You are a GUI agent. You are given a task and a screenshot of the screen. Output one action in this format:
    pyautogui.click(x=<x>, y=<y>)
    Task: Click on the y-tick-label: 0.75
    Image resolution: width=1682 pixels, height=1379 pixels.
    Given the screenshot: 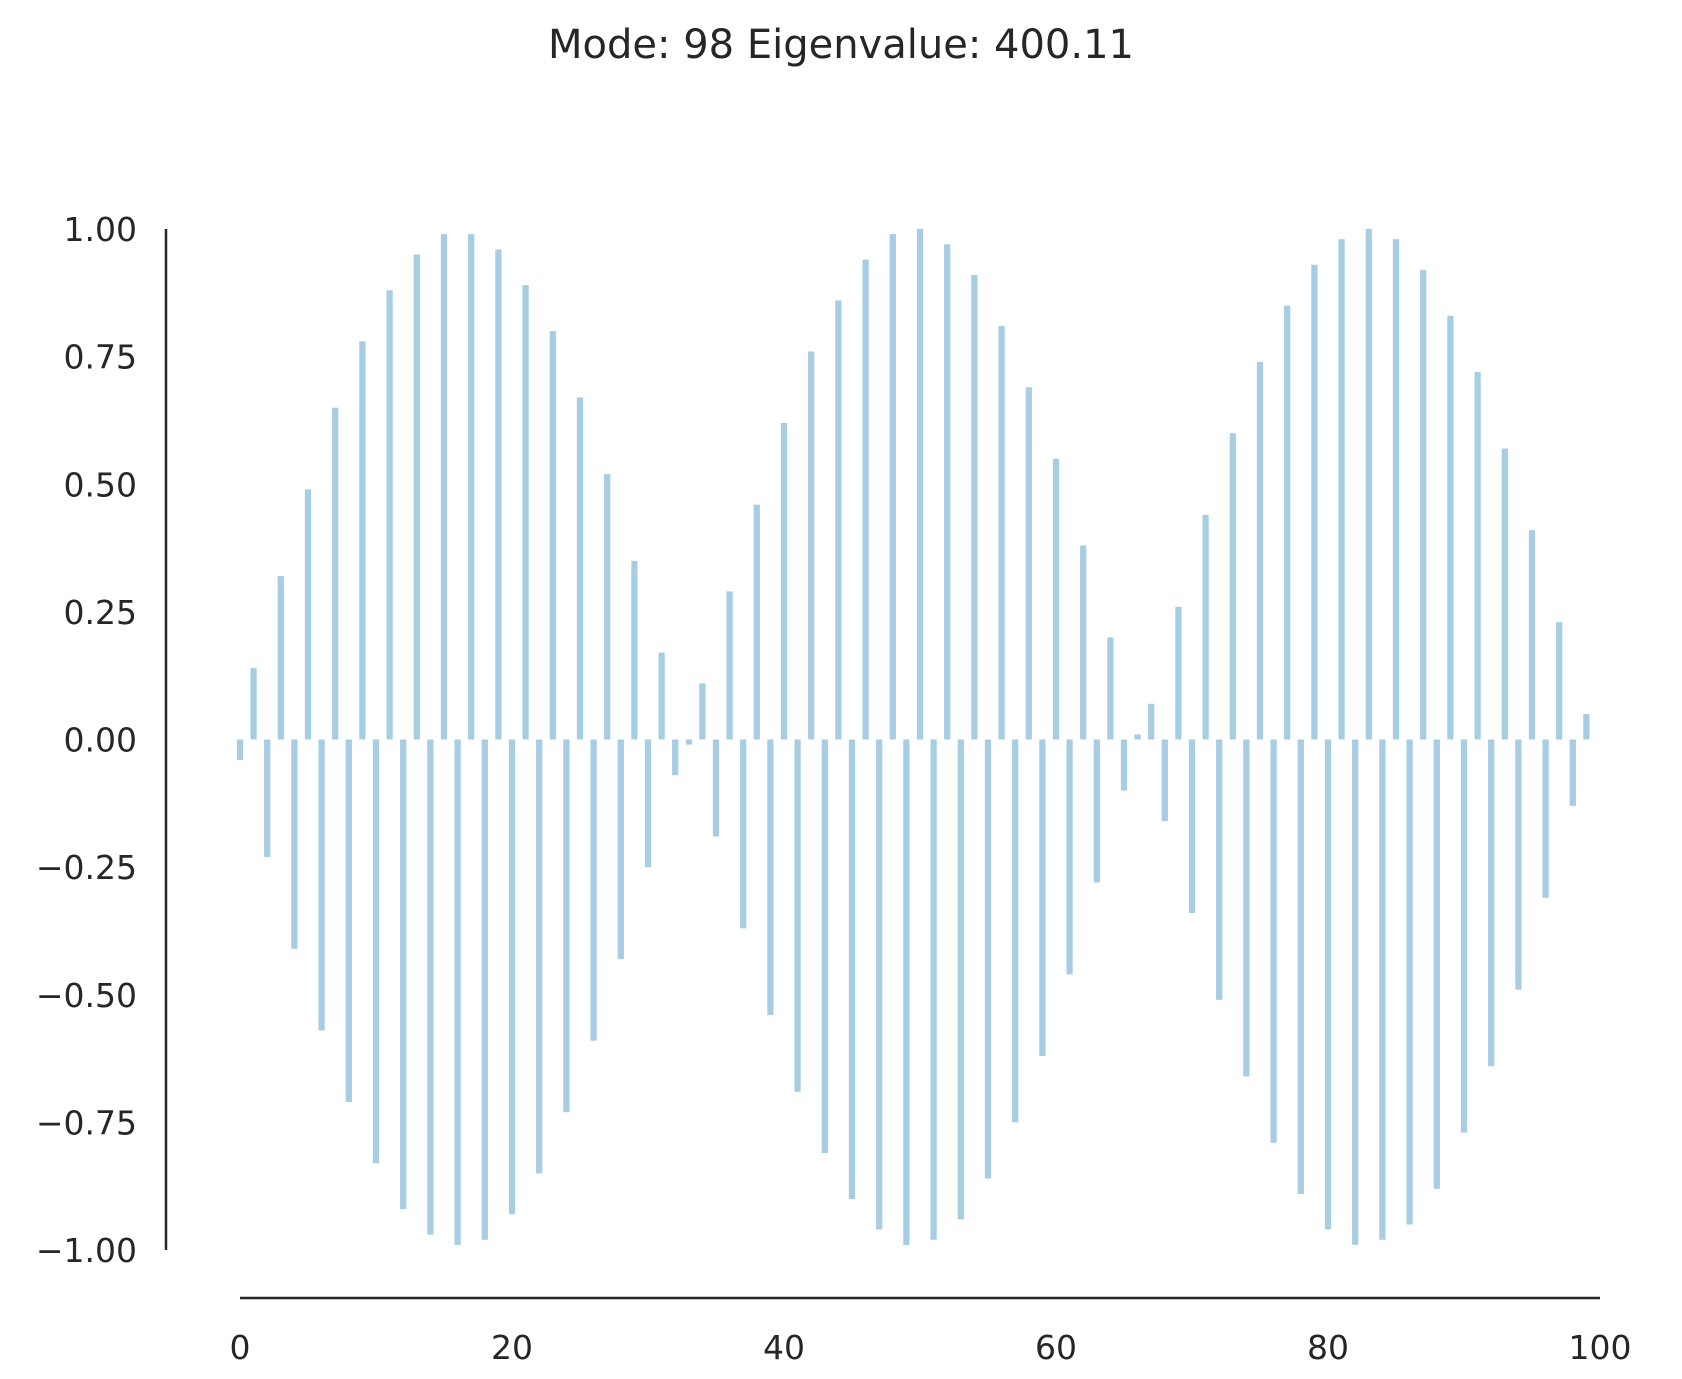 What is the action you would take?
    pyautogui.click(x=100, y=357)
    